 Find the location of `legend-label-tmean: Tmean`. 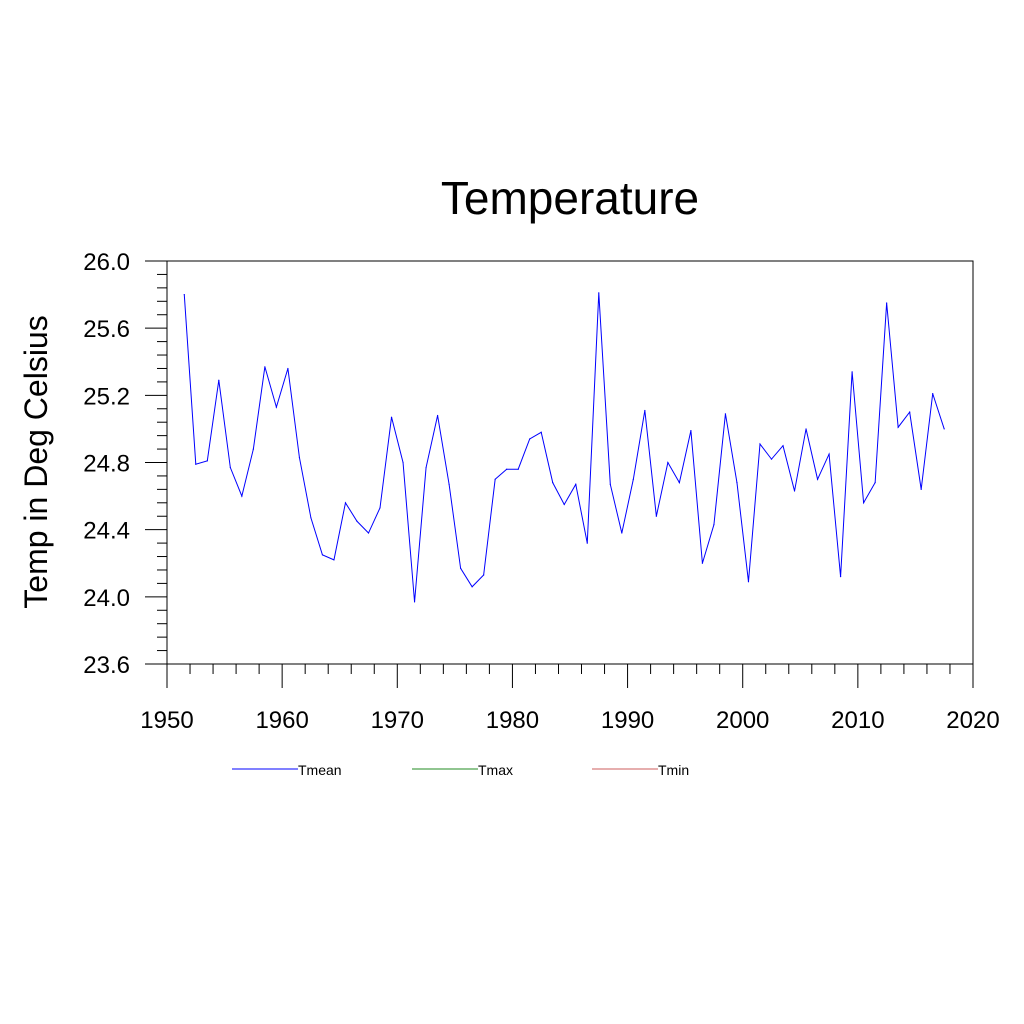

legend-label-tmean: Tmean is located at coordinates (320, 770).